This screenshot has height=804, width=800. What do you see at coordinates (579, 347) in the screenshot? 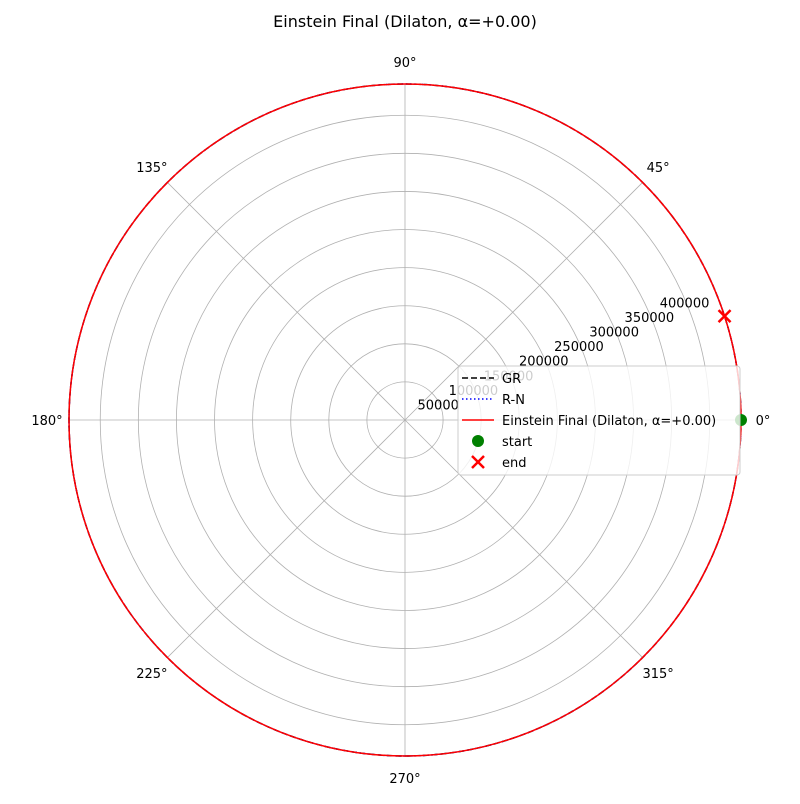
I see `radial-tick-label-4: 250000` at bounding box center [579, 347].